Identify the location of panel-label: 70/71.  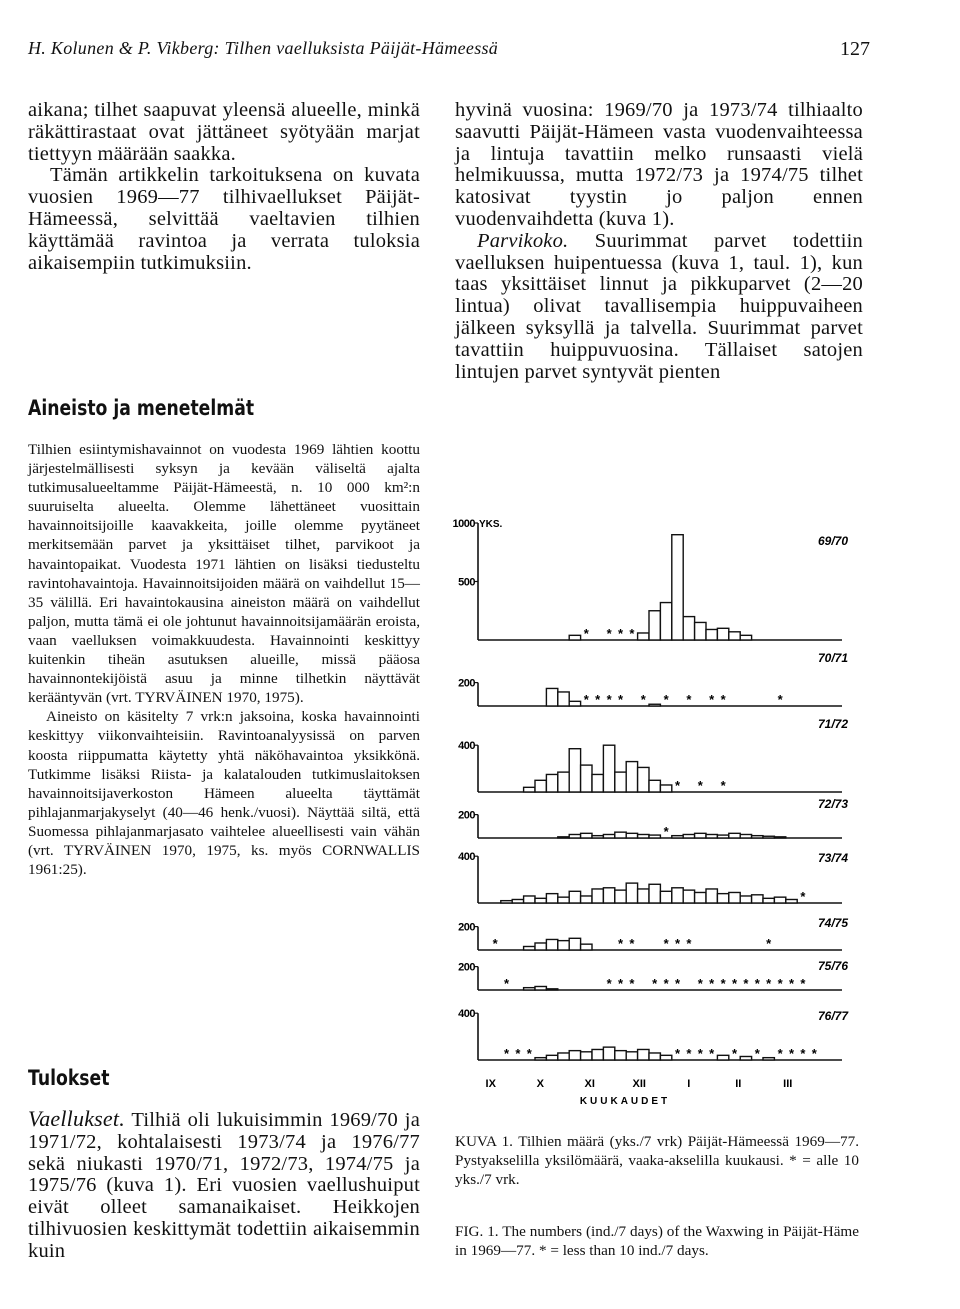
(833, 658).